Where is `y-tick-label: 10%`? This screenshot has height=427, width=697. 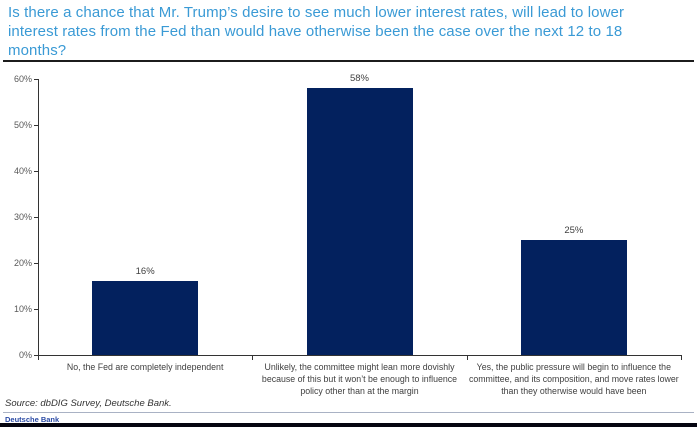 y-tick-label: 10% is located at coordinates (22, 309).